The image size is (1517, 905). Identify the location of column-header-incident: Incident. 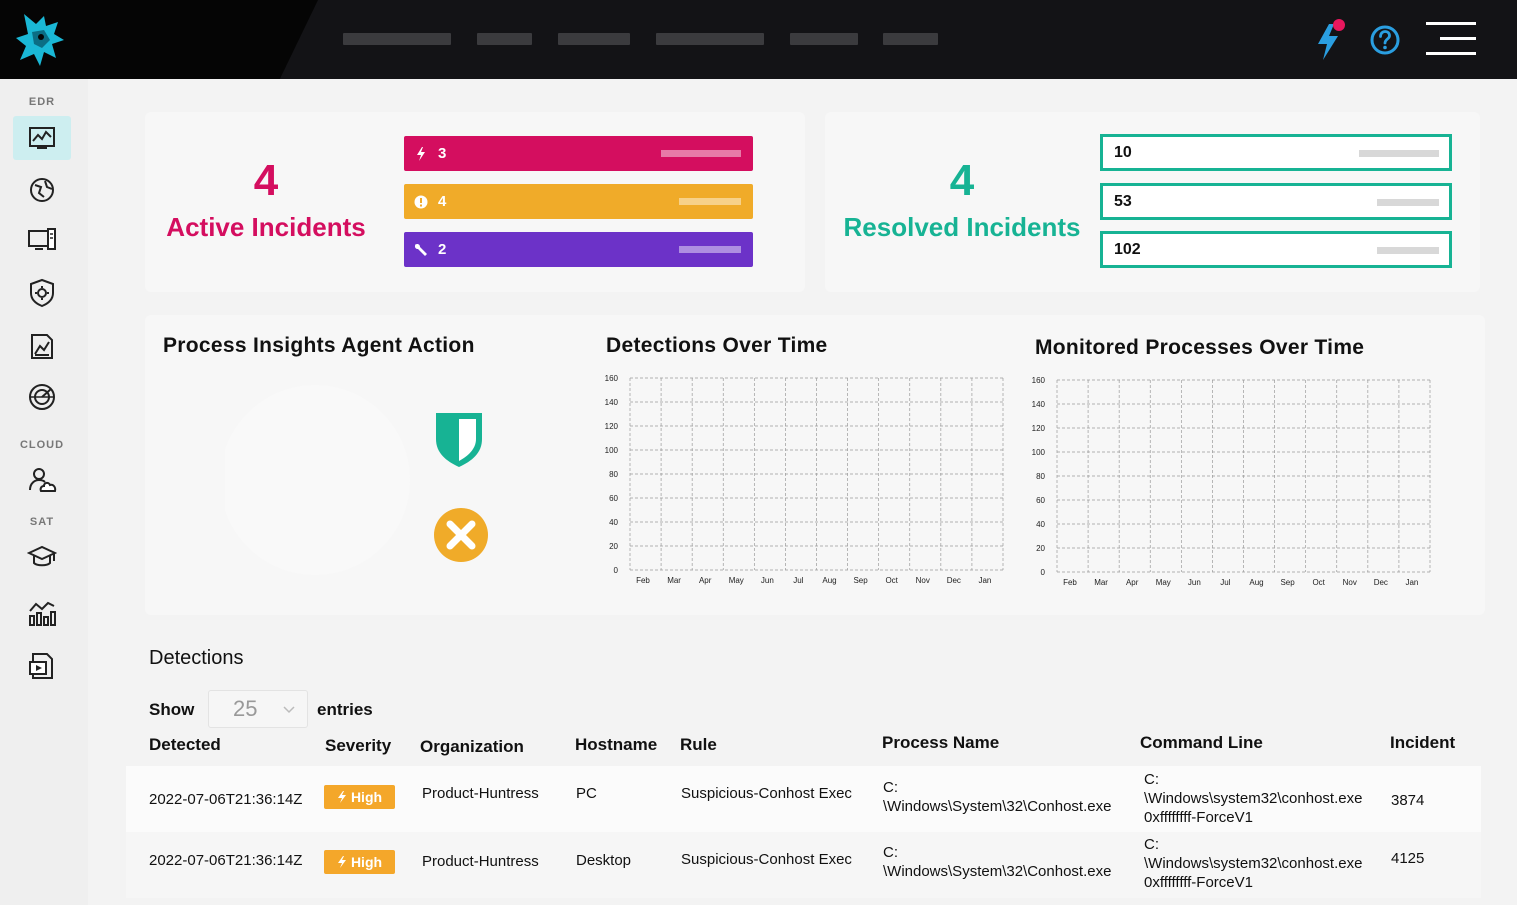
(1423, 742).